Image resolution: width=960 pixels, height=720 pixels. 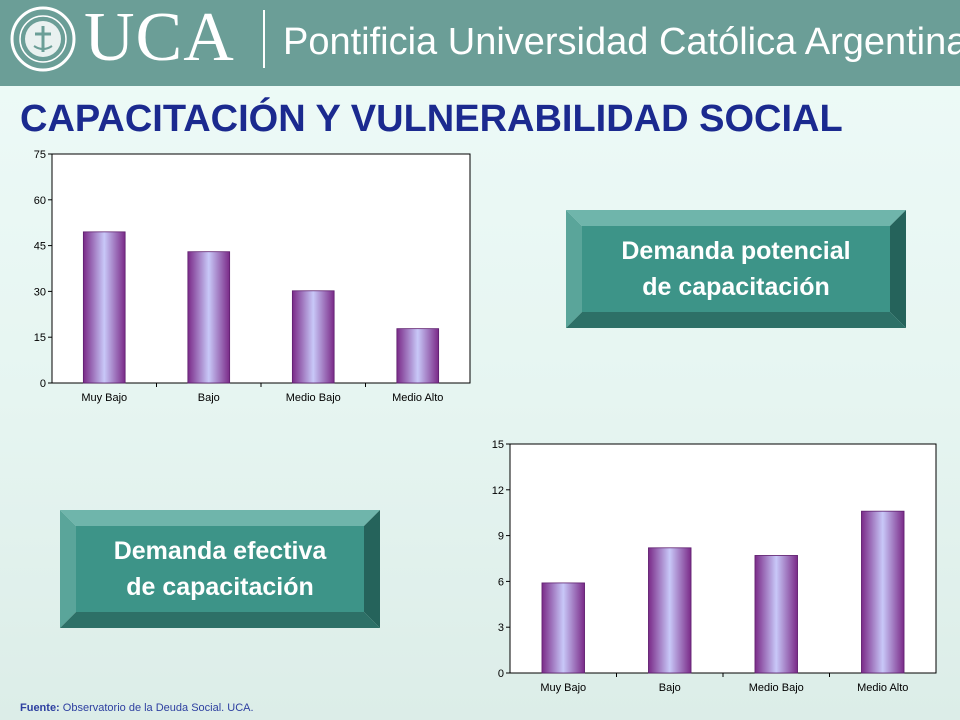 I want to click on y-tick-label: 45, so click(x=40, y=247).